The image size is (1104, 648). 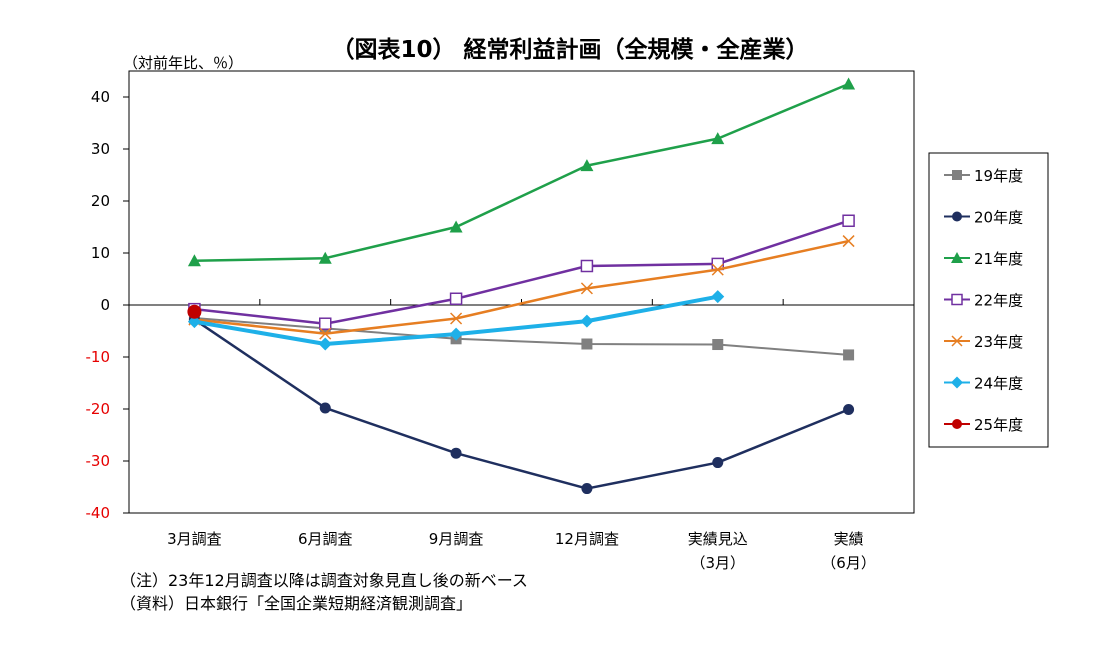 I want to click on x-tick-label: 3月調査, so click(x=194, y=539).